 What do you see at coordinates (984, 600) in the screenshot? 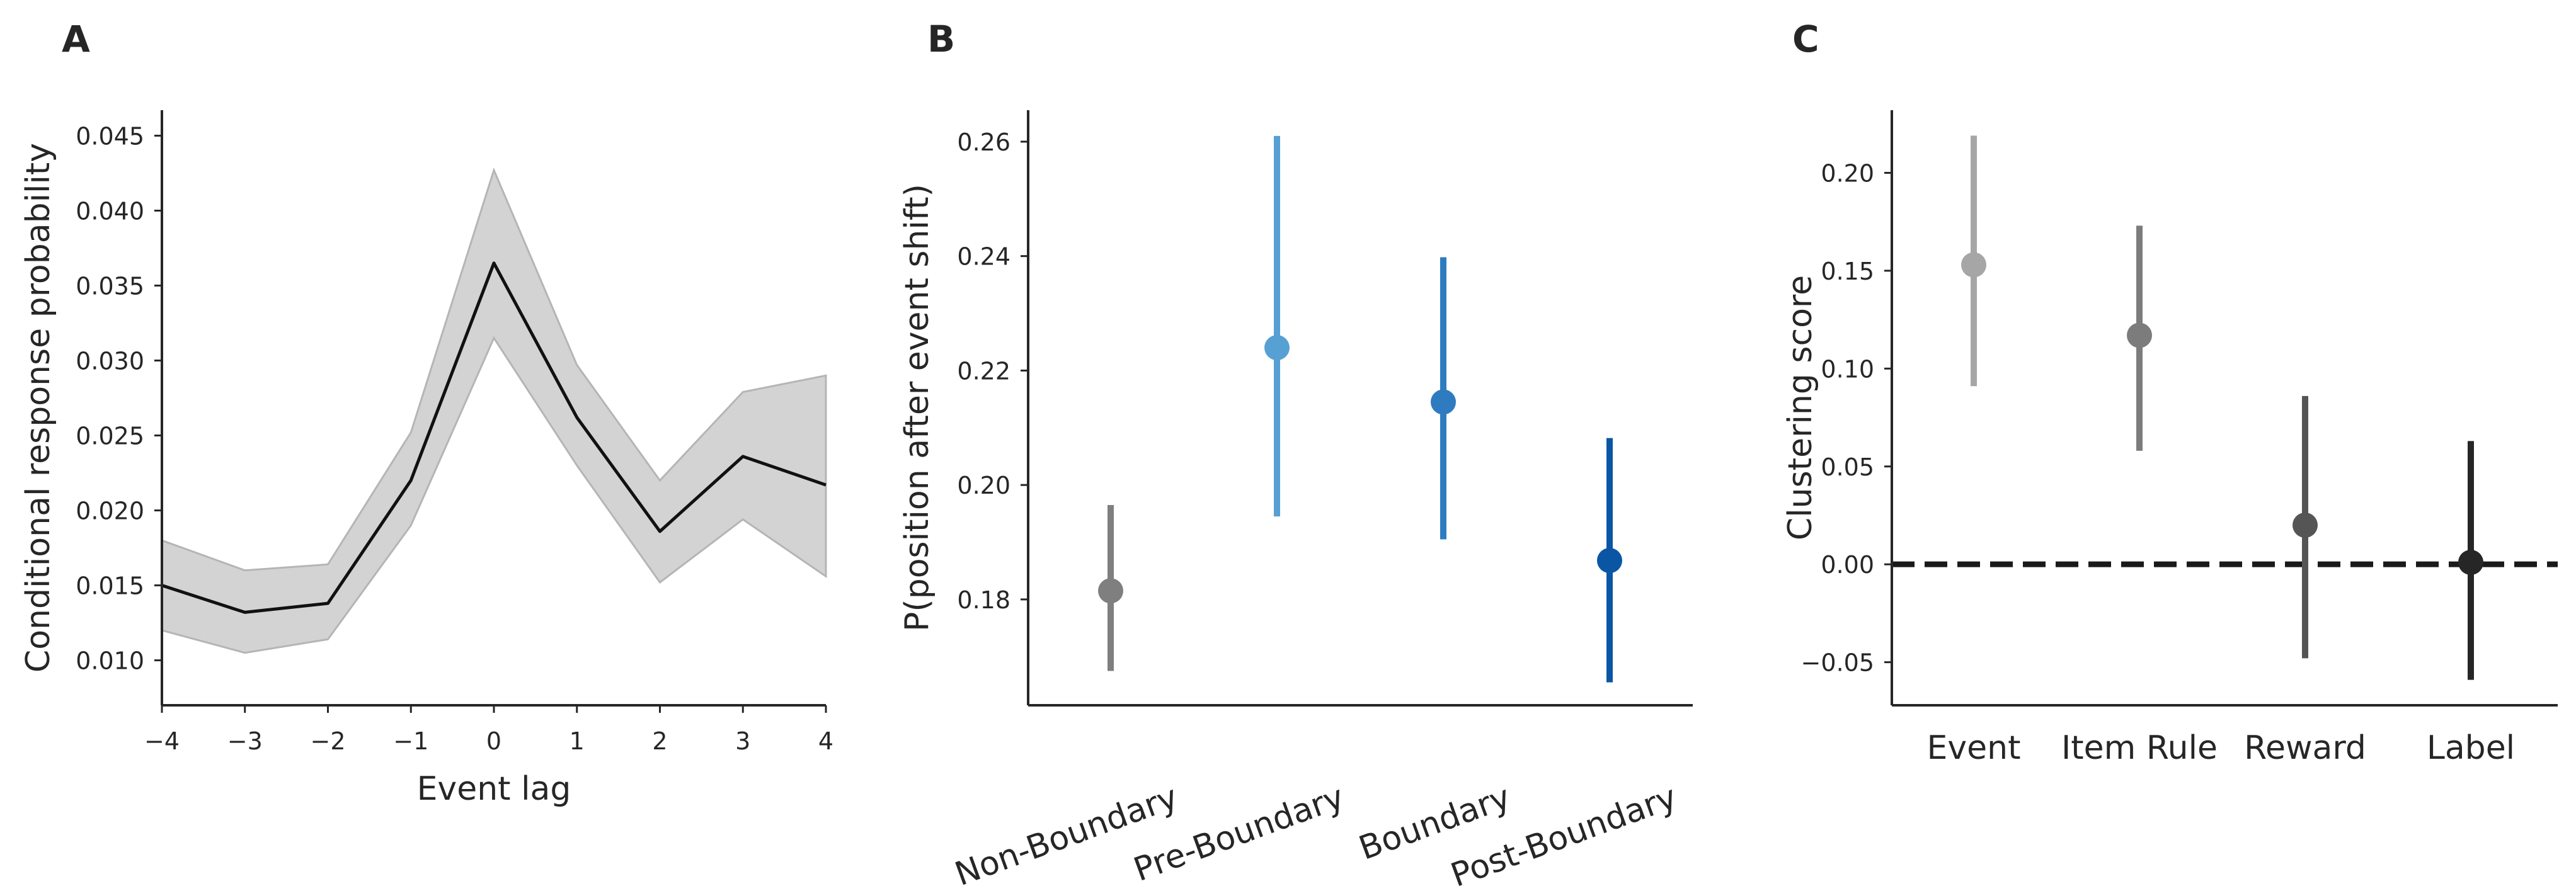
I see `panel-b-y-tick-label: 0.18` at bounding box center [984, 600].